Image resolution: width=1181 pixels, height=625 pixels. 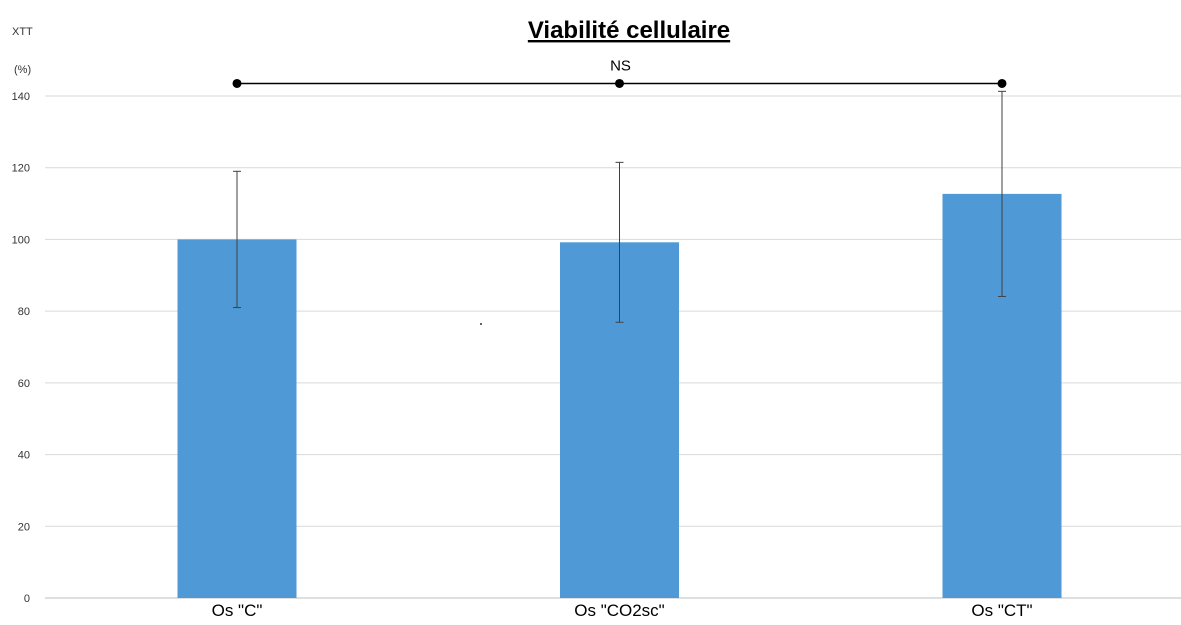 What do you see at coordinates (21, 97) in the screenshot?
I see `y-tick-label: 140` at bounding box center [21, 97].